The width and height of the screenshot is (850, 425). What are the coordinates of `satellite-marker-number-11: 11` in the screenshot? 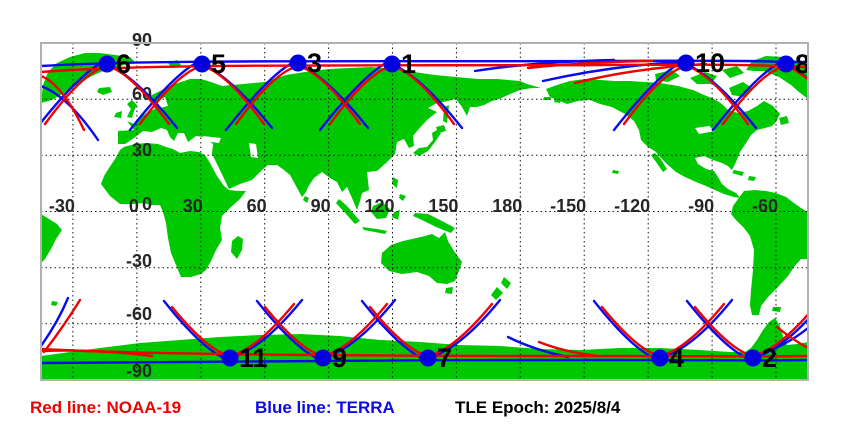 It's located at (253, 358).